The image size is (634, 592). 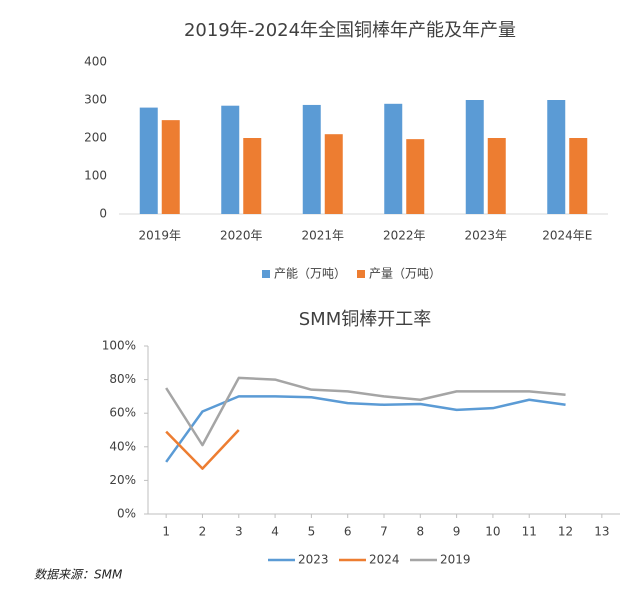 I want to click on x-tick-label: 13, so click(x=601, y=532).